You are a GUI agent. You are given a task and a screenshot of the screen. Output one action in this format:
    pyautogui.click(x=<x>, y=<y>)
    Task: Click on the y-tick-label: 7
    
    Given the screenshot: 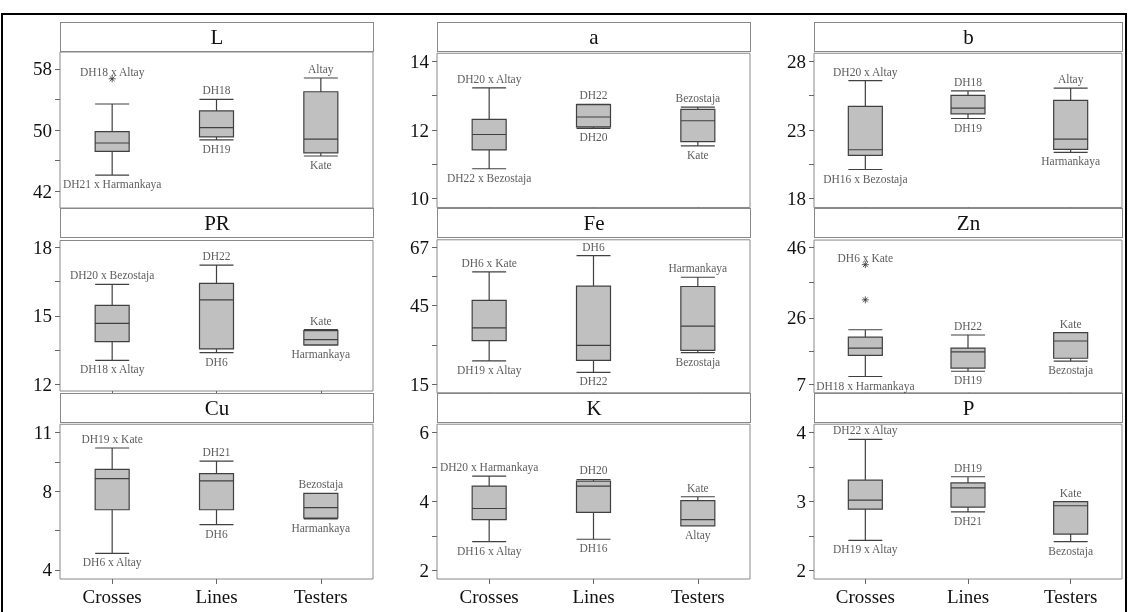 What is the action you would take?
    pyautogui.click(x=801, y=385)
    